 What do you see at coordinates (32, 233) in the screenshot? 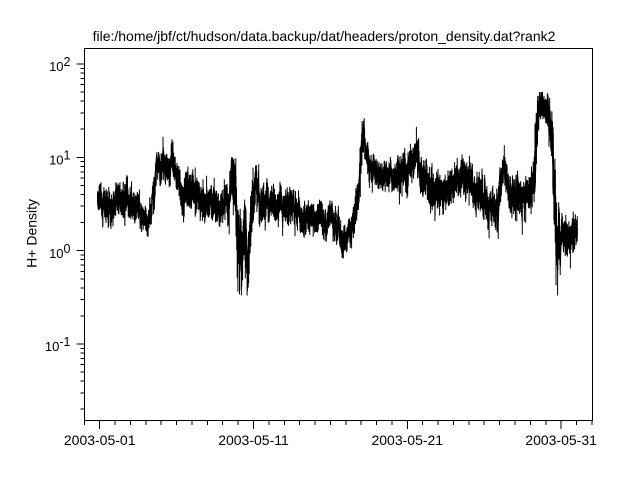
I see `svg-text: H+ Density` at bounding box center [32, 233].